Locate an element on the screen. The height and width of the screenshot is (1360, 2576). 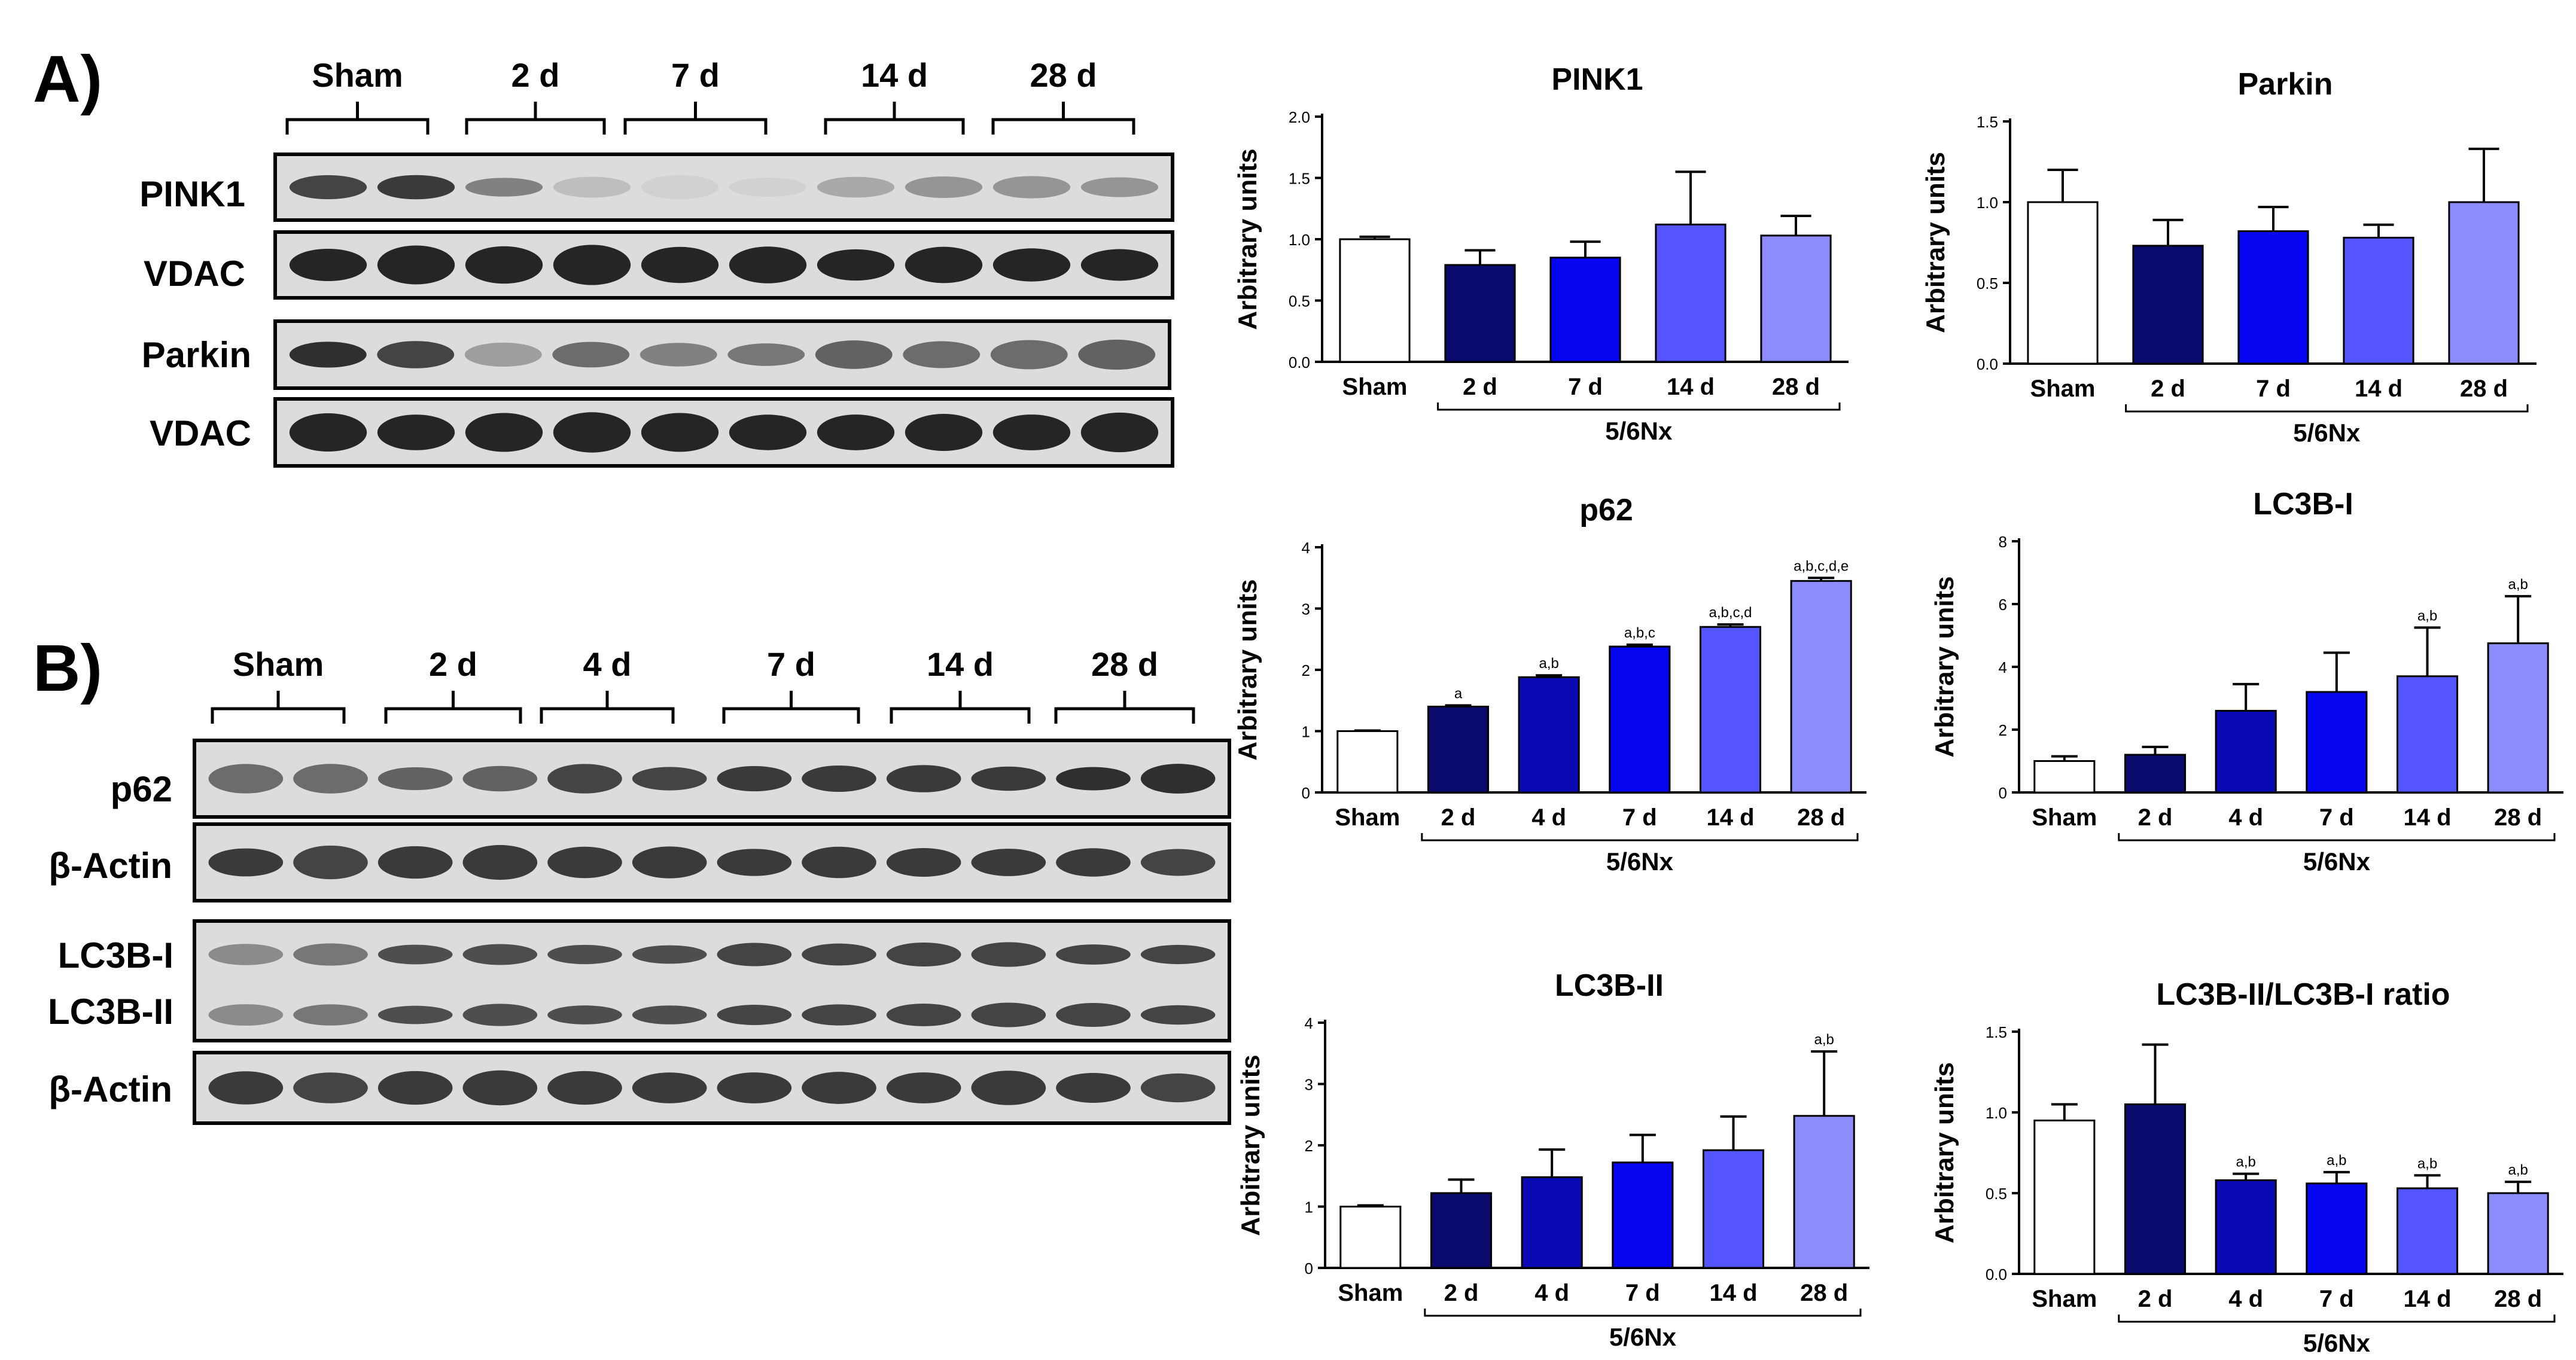
x-tick-label: 2 d is located at coordinates (2155, 1299).